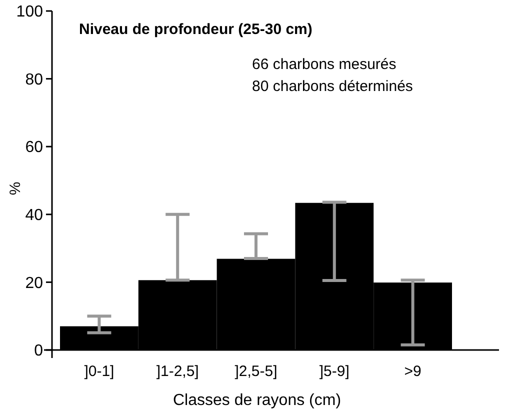 The height and width of the screenshot is (414, 507). I want to click on y-tick-label: 0, so click(39, 351).